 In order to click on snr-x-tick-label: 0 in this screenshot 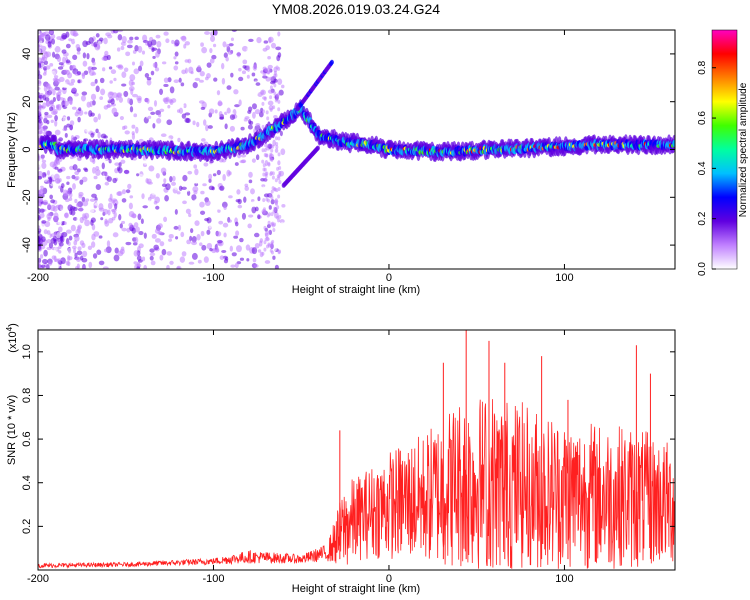, I will do `click(389, 579)`.